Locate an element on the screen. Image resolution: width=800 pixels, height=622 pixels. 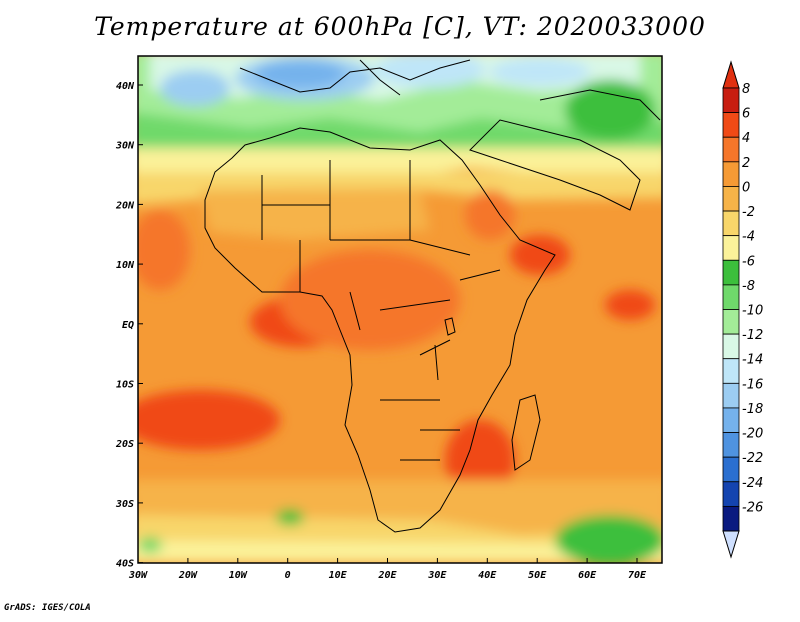
lat-tick-label: EQ is located at coordinates (128, 325).